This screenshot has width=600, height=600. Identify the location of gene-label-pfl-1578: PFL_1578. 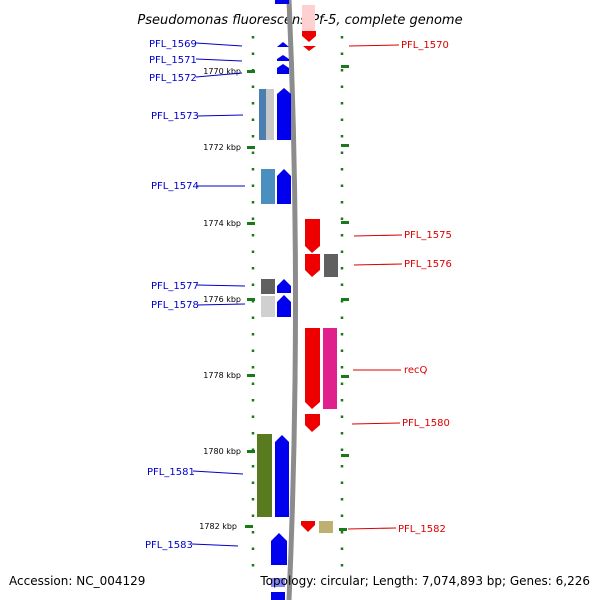
(175, 305).